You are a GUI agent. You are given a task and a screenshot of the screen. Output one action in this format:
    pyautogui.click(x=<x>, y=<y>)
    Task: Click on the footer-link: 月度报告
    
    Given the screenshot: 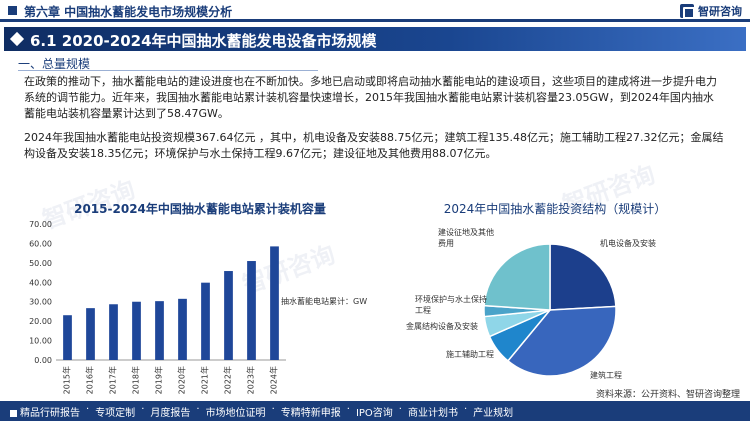 What is the action you would take?
    pyautogui.click(x=170, y=411)
    